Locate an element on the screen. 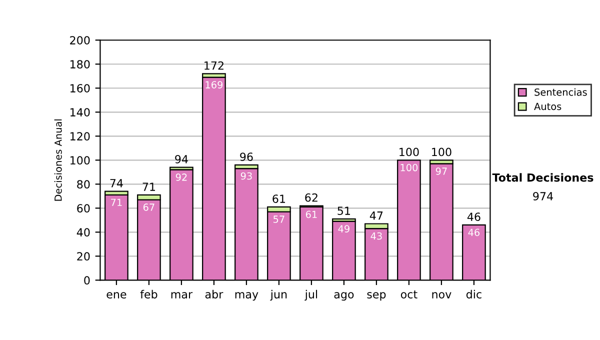 This screenshot has height=340, width=600. x-tick-label: jun is located at coordinates (278, 295).